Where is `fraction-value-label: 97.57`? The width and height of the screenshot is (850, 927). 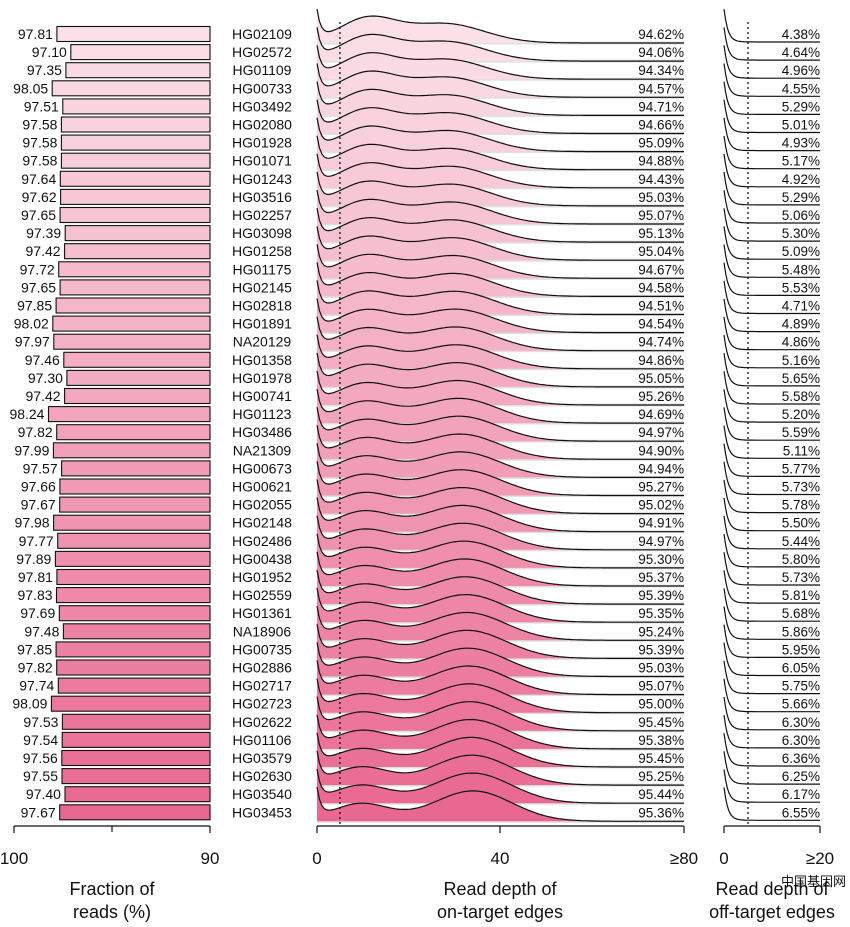 fraction-value-label: 97.57 is located at coordinates (40, 468).